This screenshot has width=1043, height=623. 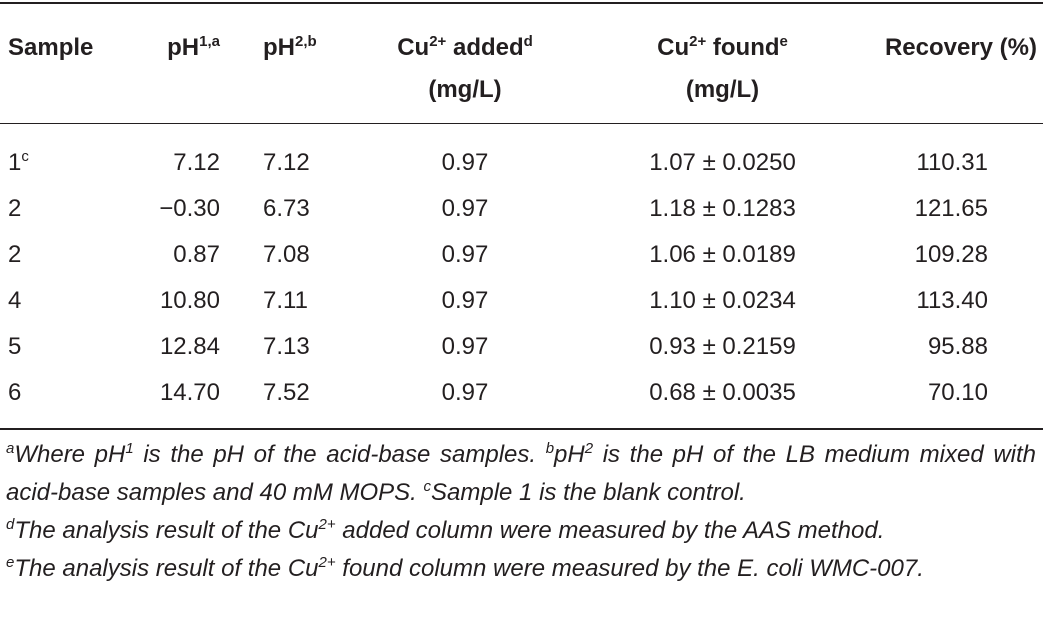 What do you see at coordinates (209, 41) in the screenshot?
I see `superscript: 1,a` at bounding box center [209, 41].